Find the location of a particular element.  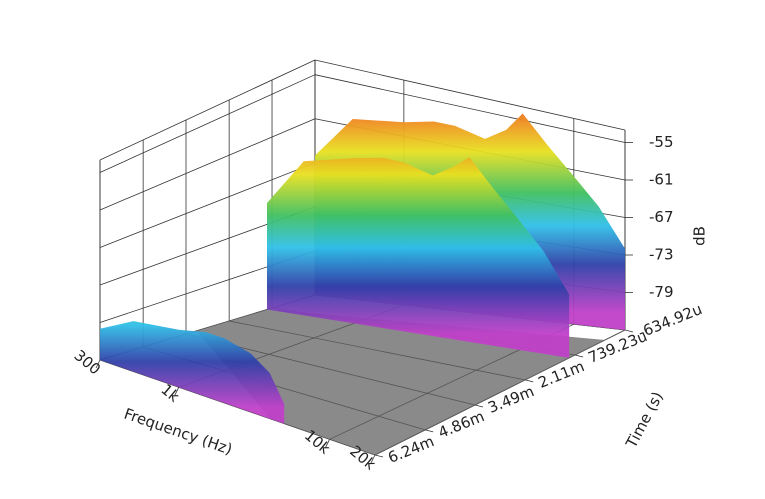

y-tick-label: -634.92u is located at coordinates (669, 321).